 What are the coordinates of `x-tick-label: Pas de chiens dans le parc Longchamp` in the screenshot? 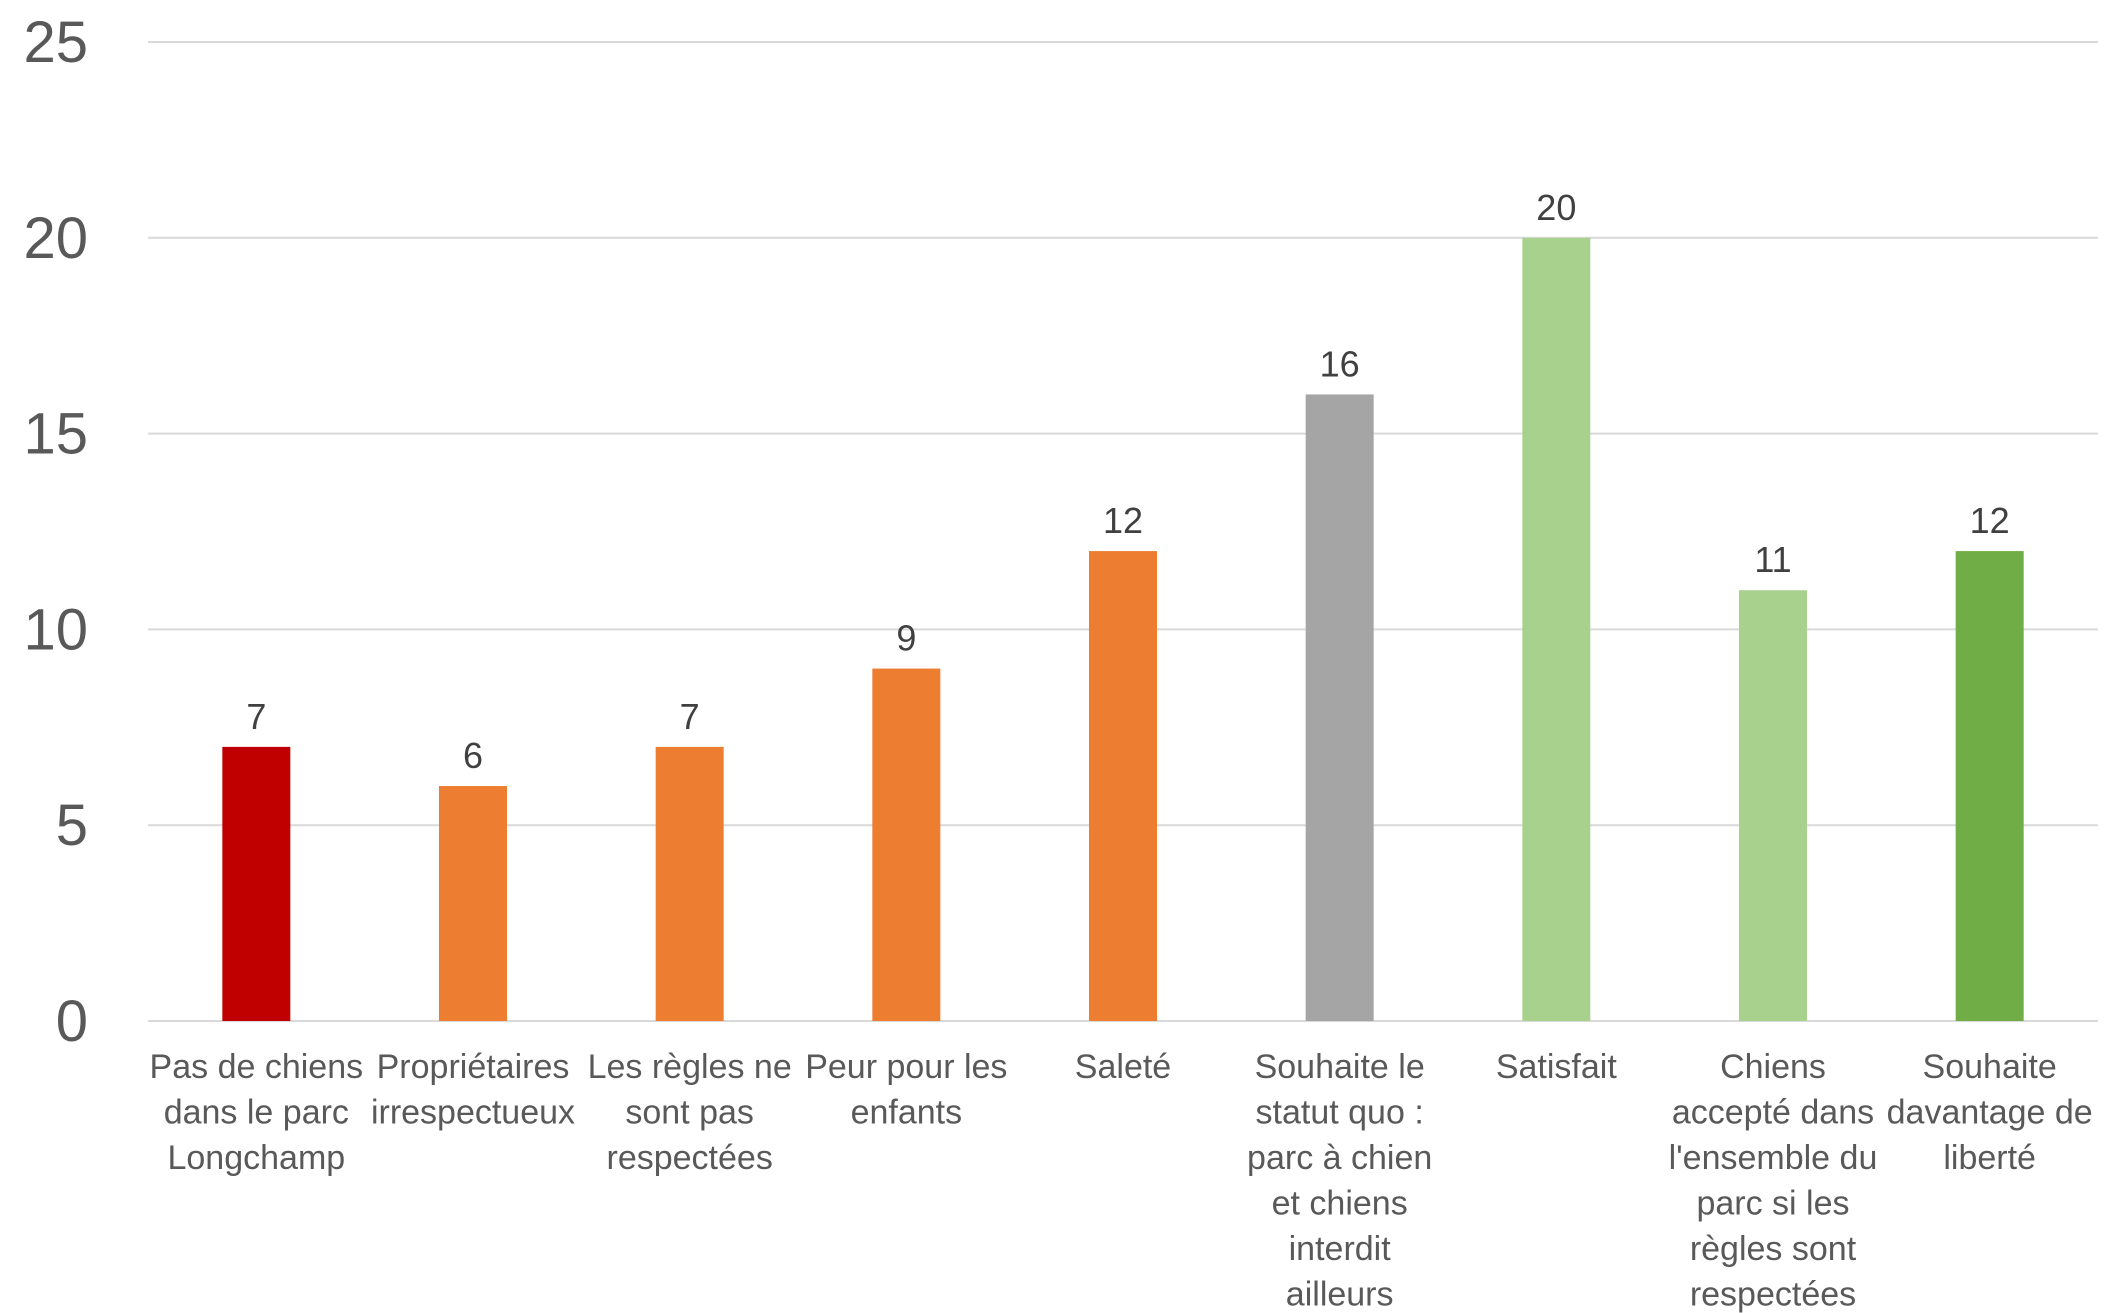 It's located at (257, 1112).